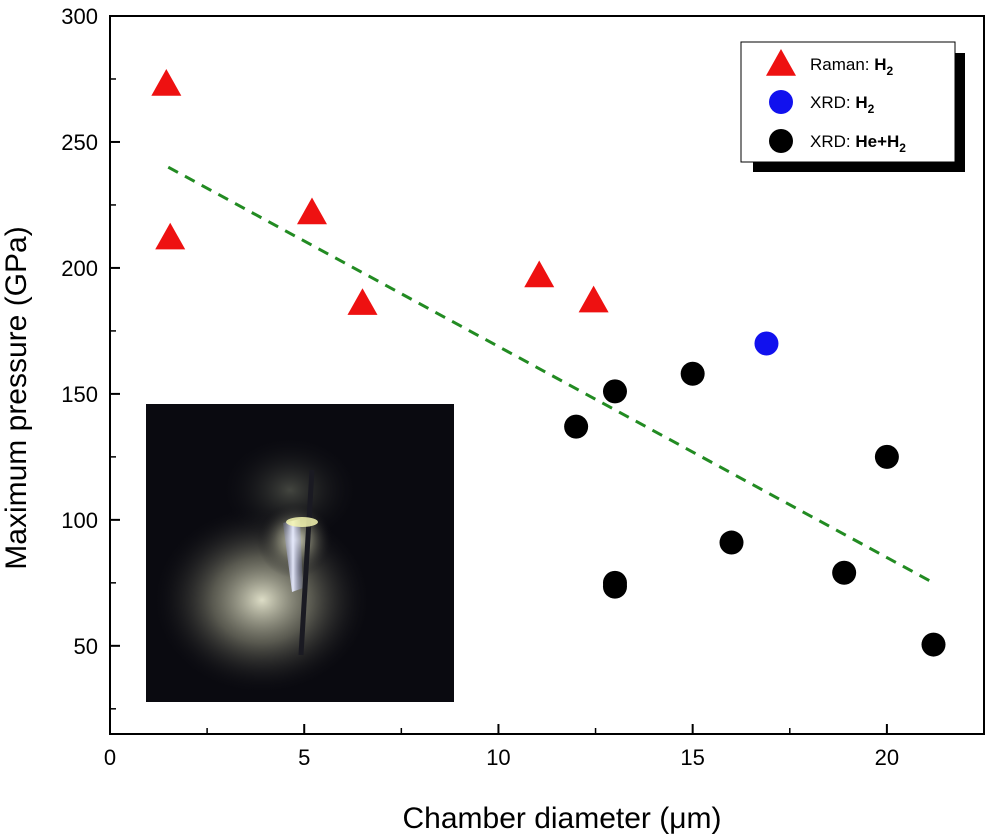 Image resolution: width=1000 pixels, height=839 pixels. What do you see at coordinates (300, 553) in the screenshot?
I see `inset-micrograph` at bounding box center [300, 553].